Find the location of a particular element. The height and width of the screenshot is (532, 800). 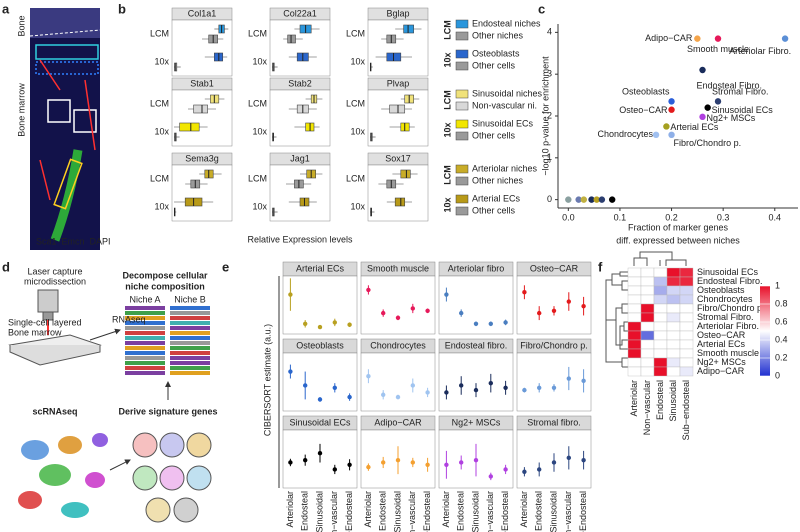

point-label: Sinusoidal ECs is located at coordinates (743, 110).